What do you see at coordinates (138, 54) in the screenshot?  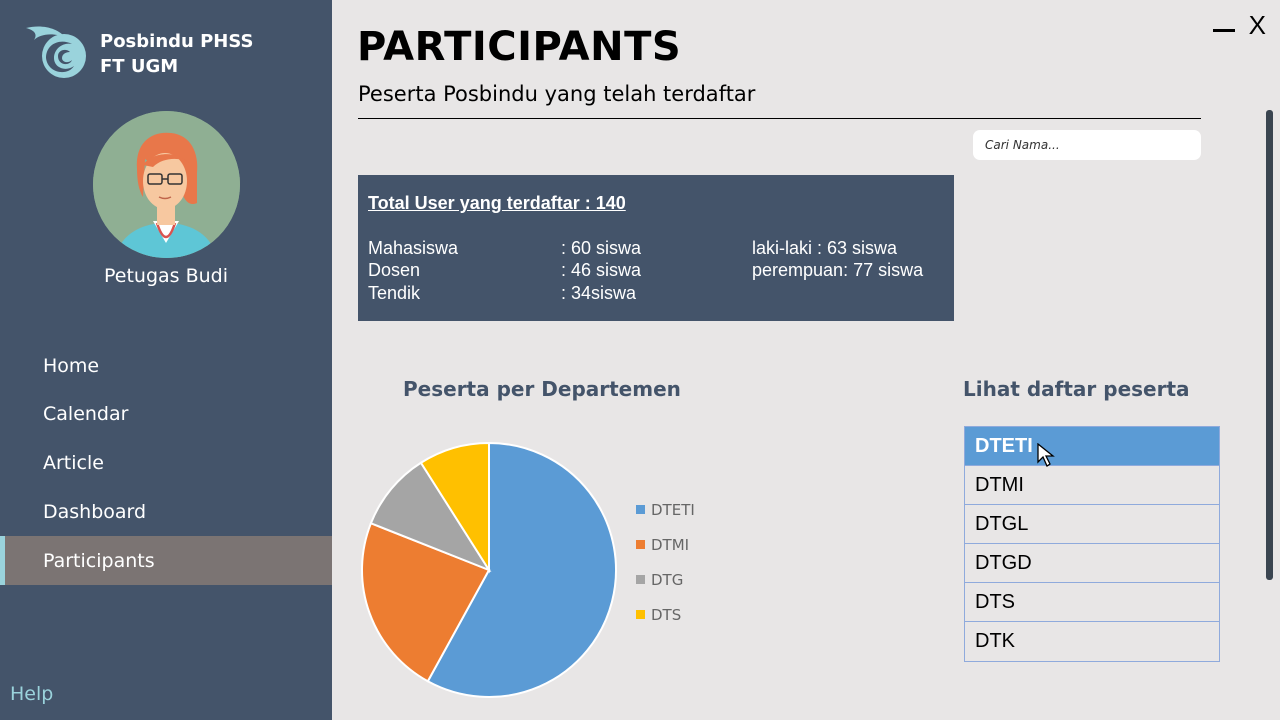 I see `brand: Posbindu PHSS FT UGM` at bounding box center [138, 54].